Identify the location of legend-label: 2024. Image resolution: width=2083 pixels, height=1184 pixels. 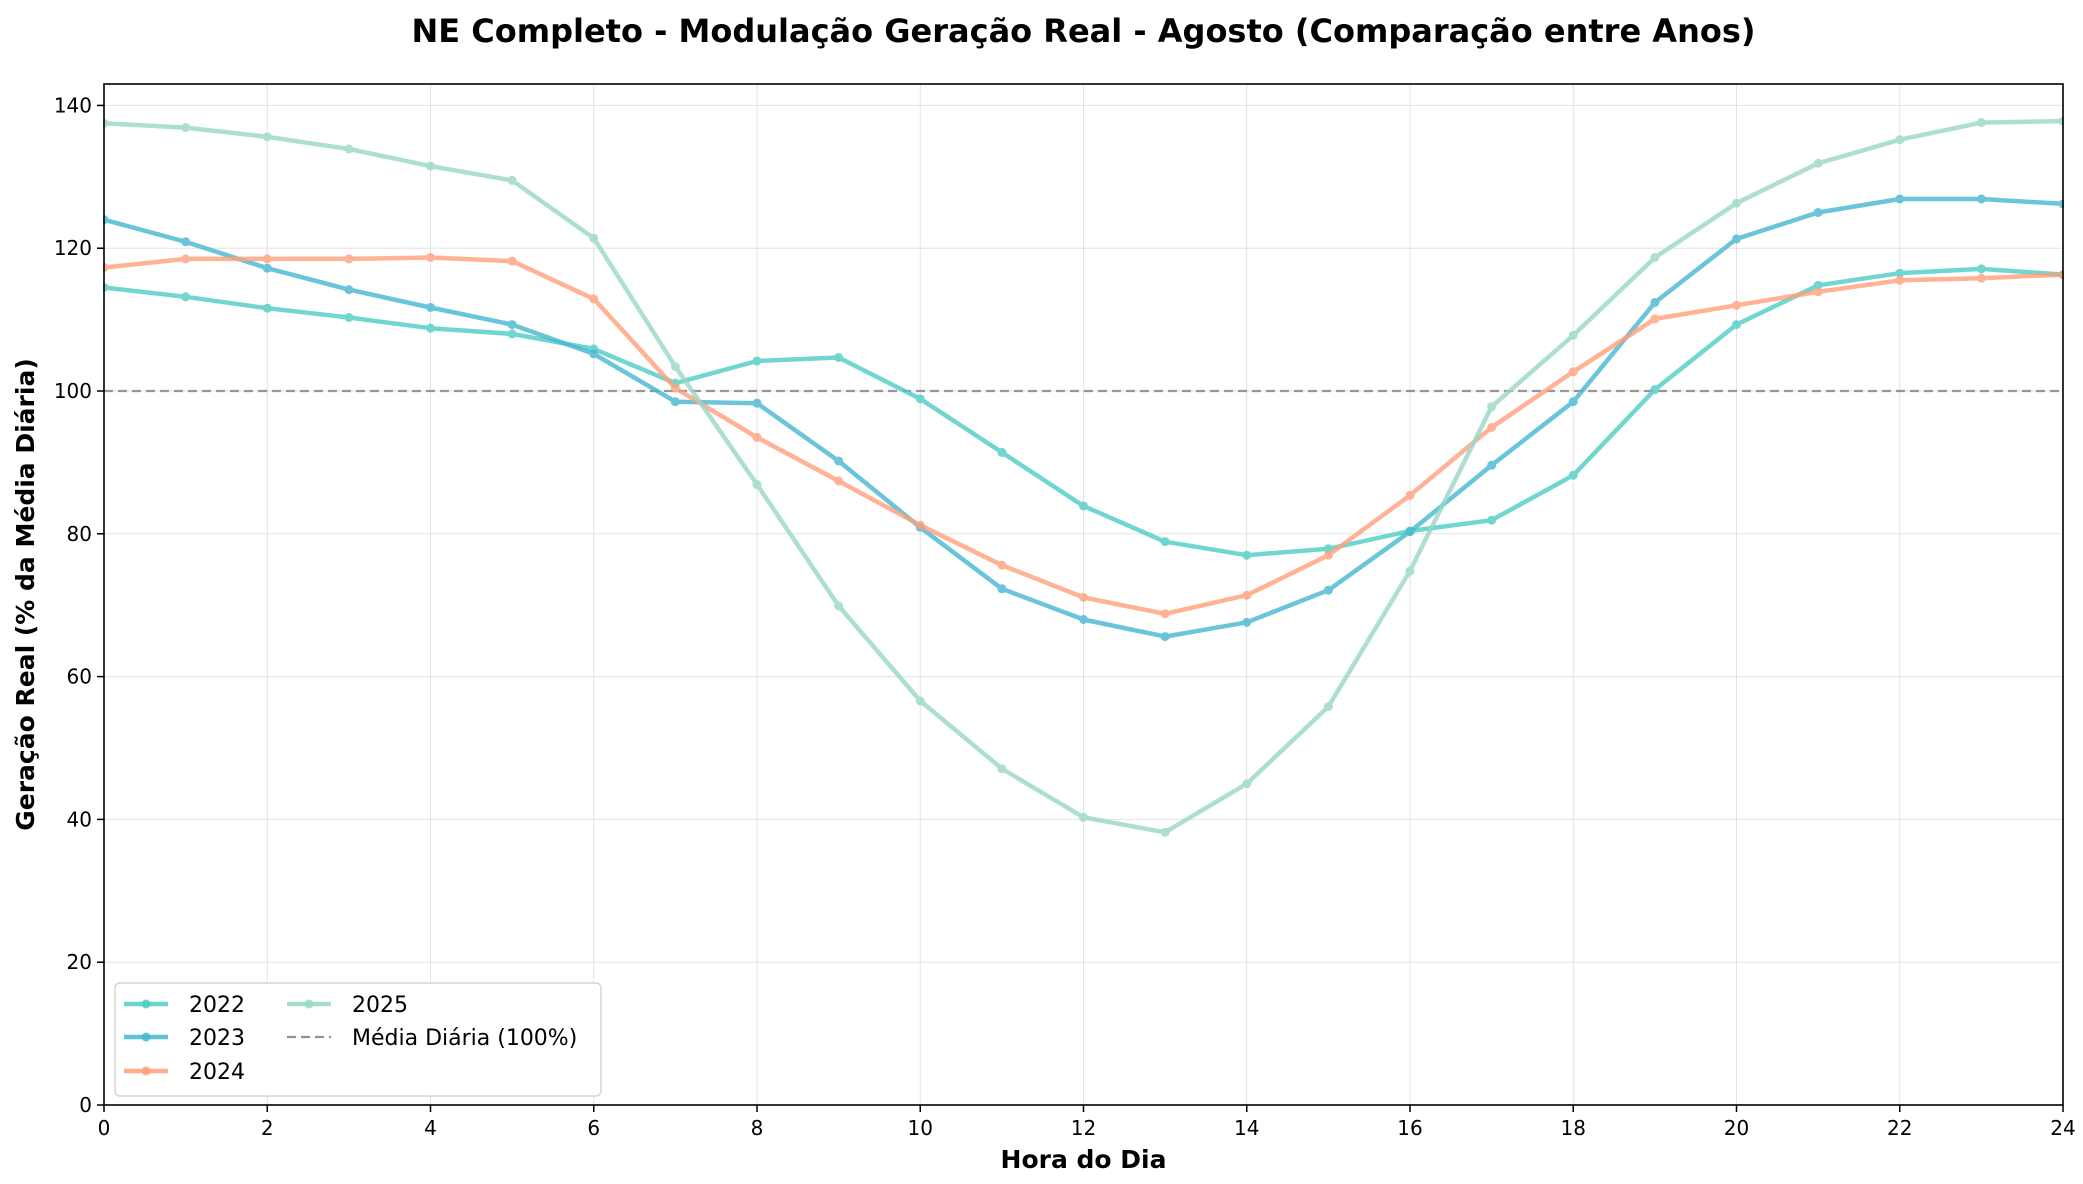
(217, 1072).